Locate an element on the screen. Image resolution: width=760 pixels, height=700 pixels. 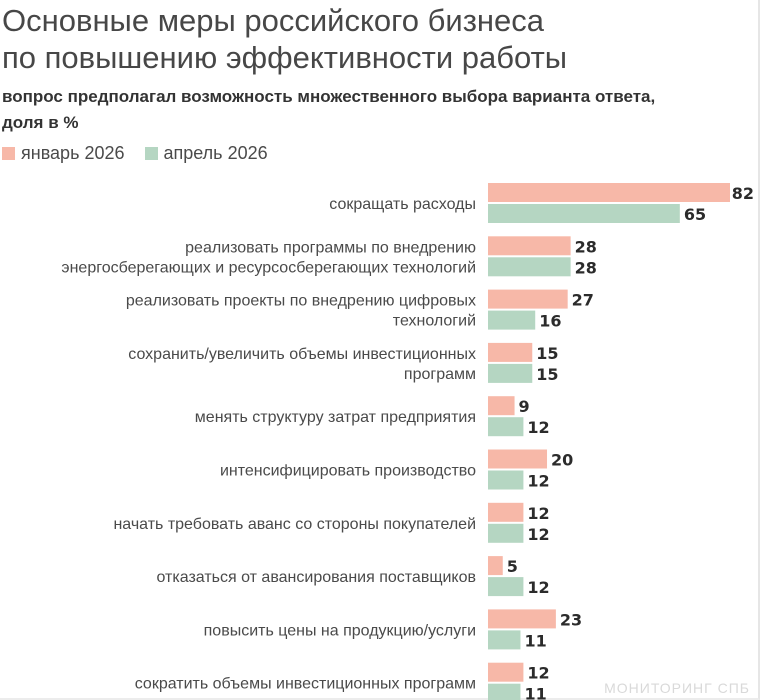
legend-item-april: апрель 2026 is located at coordinates (206, 153).